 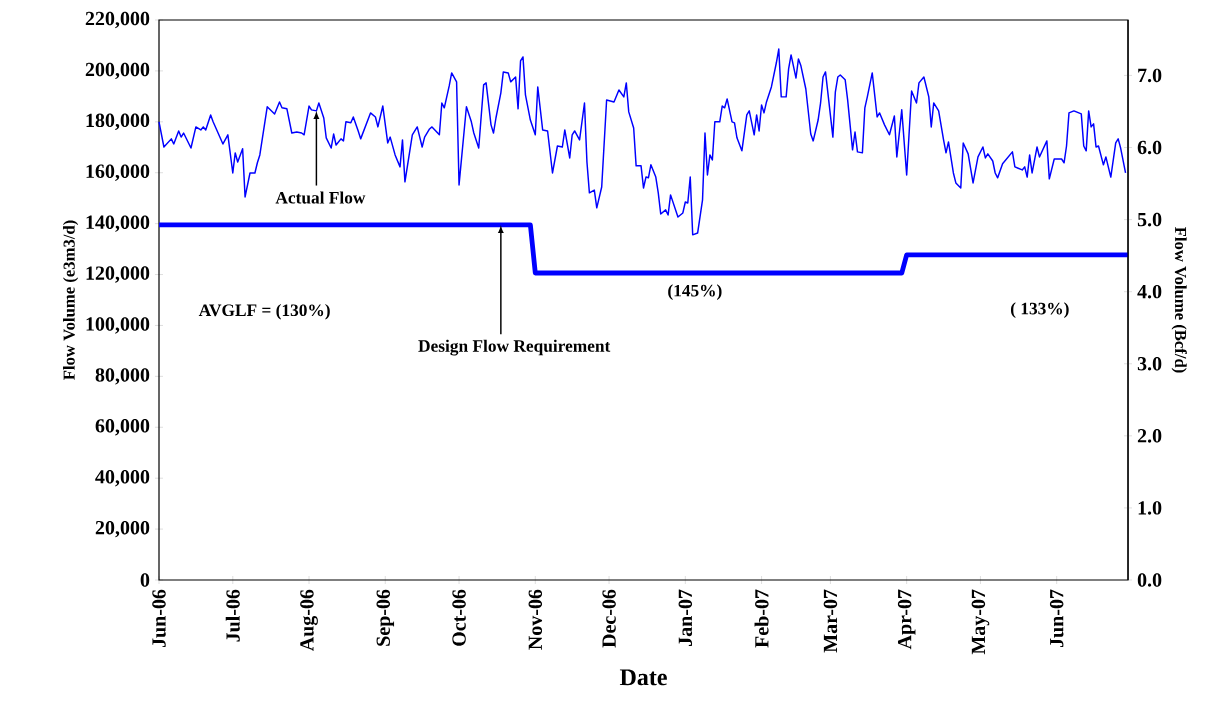 What do you see at coordinates (1149, 363) in the screenshot?
I see `y2-tick-label: 3.0` at bounding box center [1149, 363].